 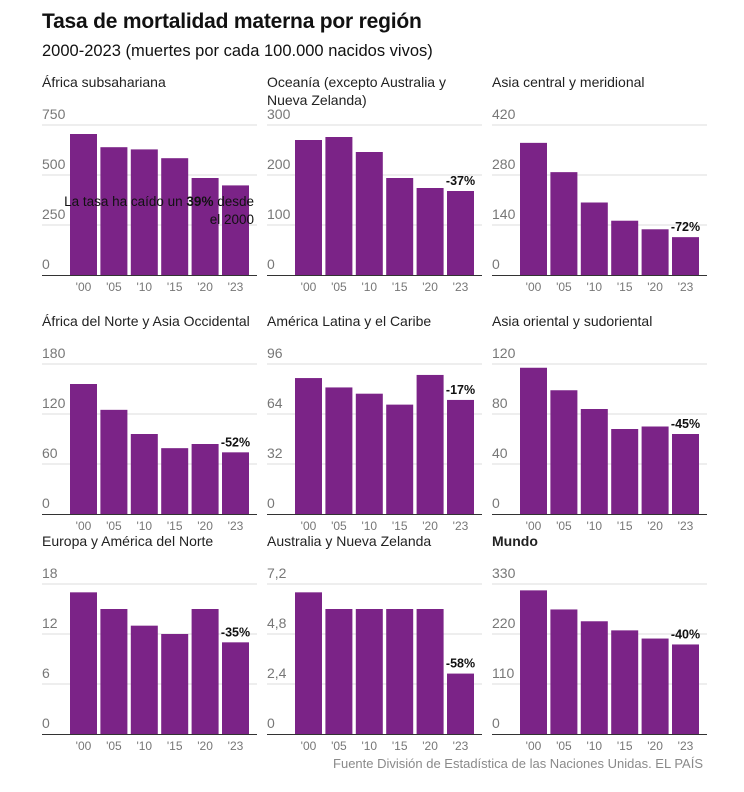 I want to click on bar-chart: 0 40 80 120 '00 '05 '10 '15 '20 '23 -45%, so click(x=599, y=439).